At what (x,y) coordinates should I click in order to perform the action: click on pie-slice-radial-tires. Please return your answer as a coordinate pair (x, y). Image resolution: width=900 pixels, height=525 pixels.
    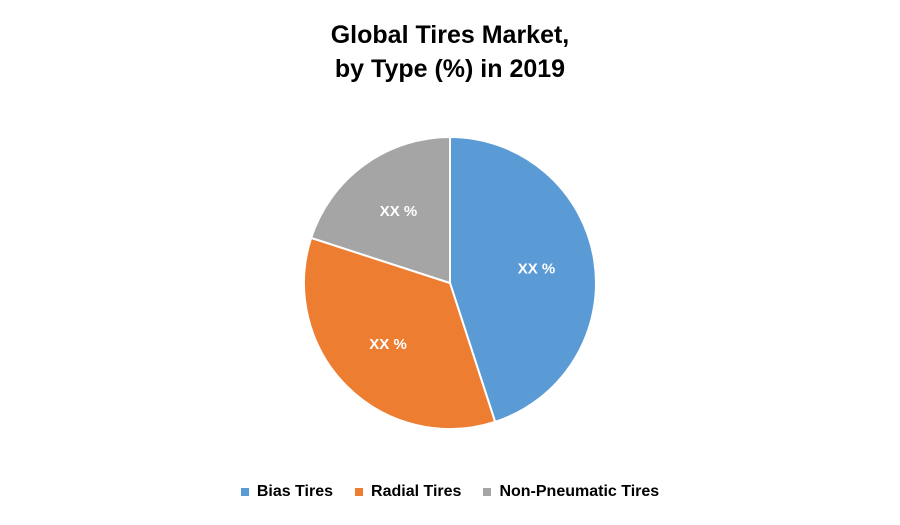
    Looking at the image, I should click on (400, 333).